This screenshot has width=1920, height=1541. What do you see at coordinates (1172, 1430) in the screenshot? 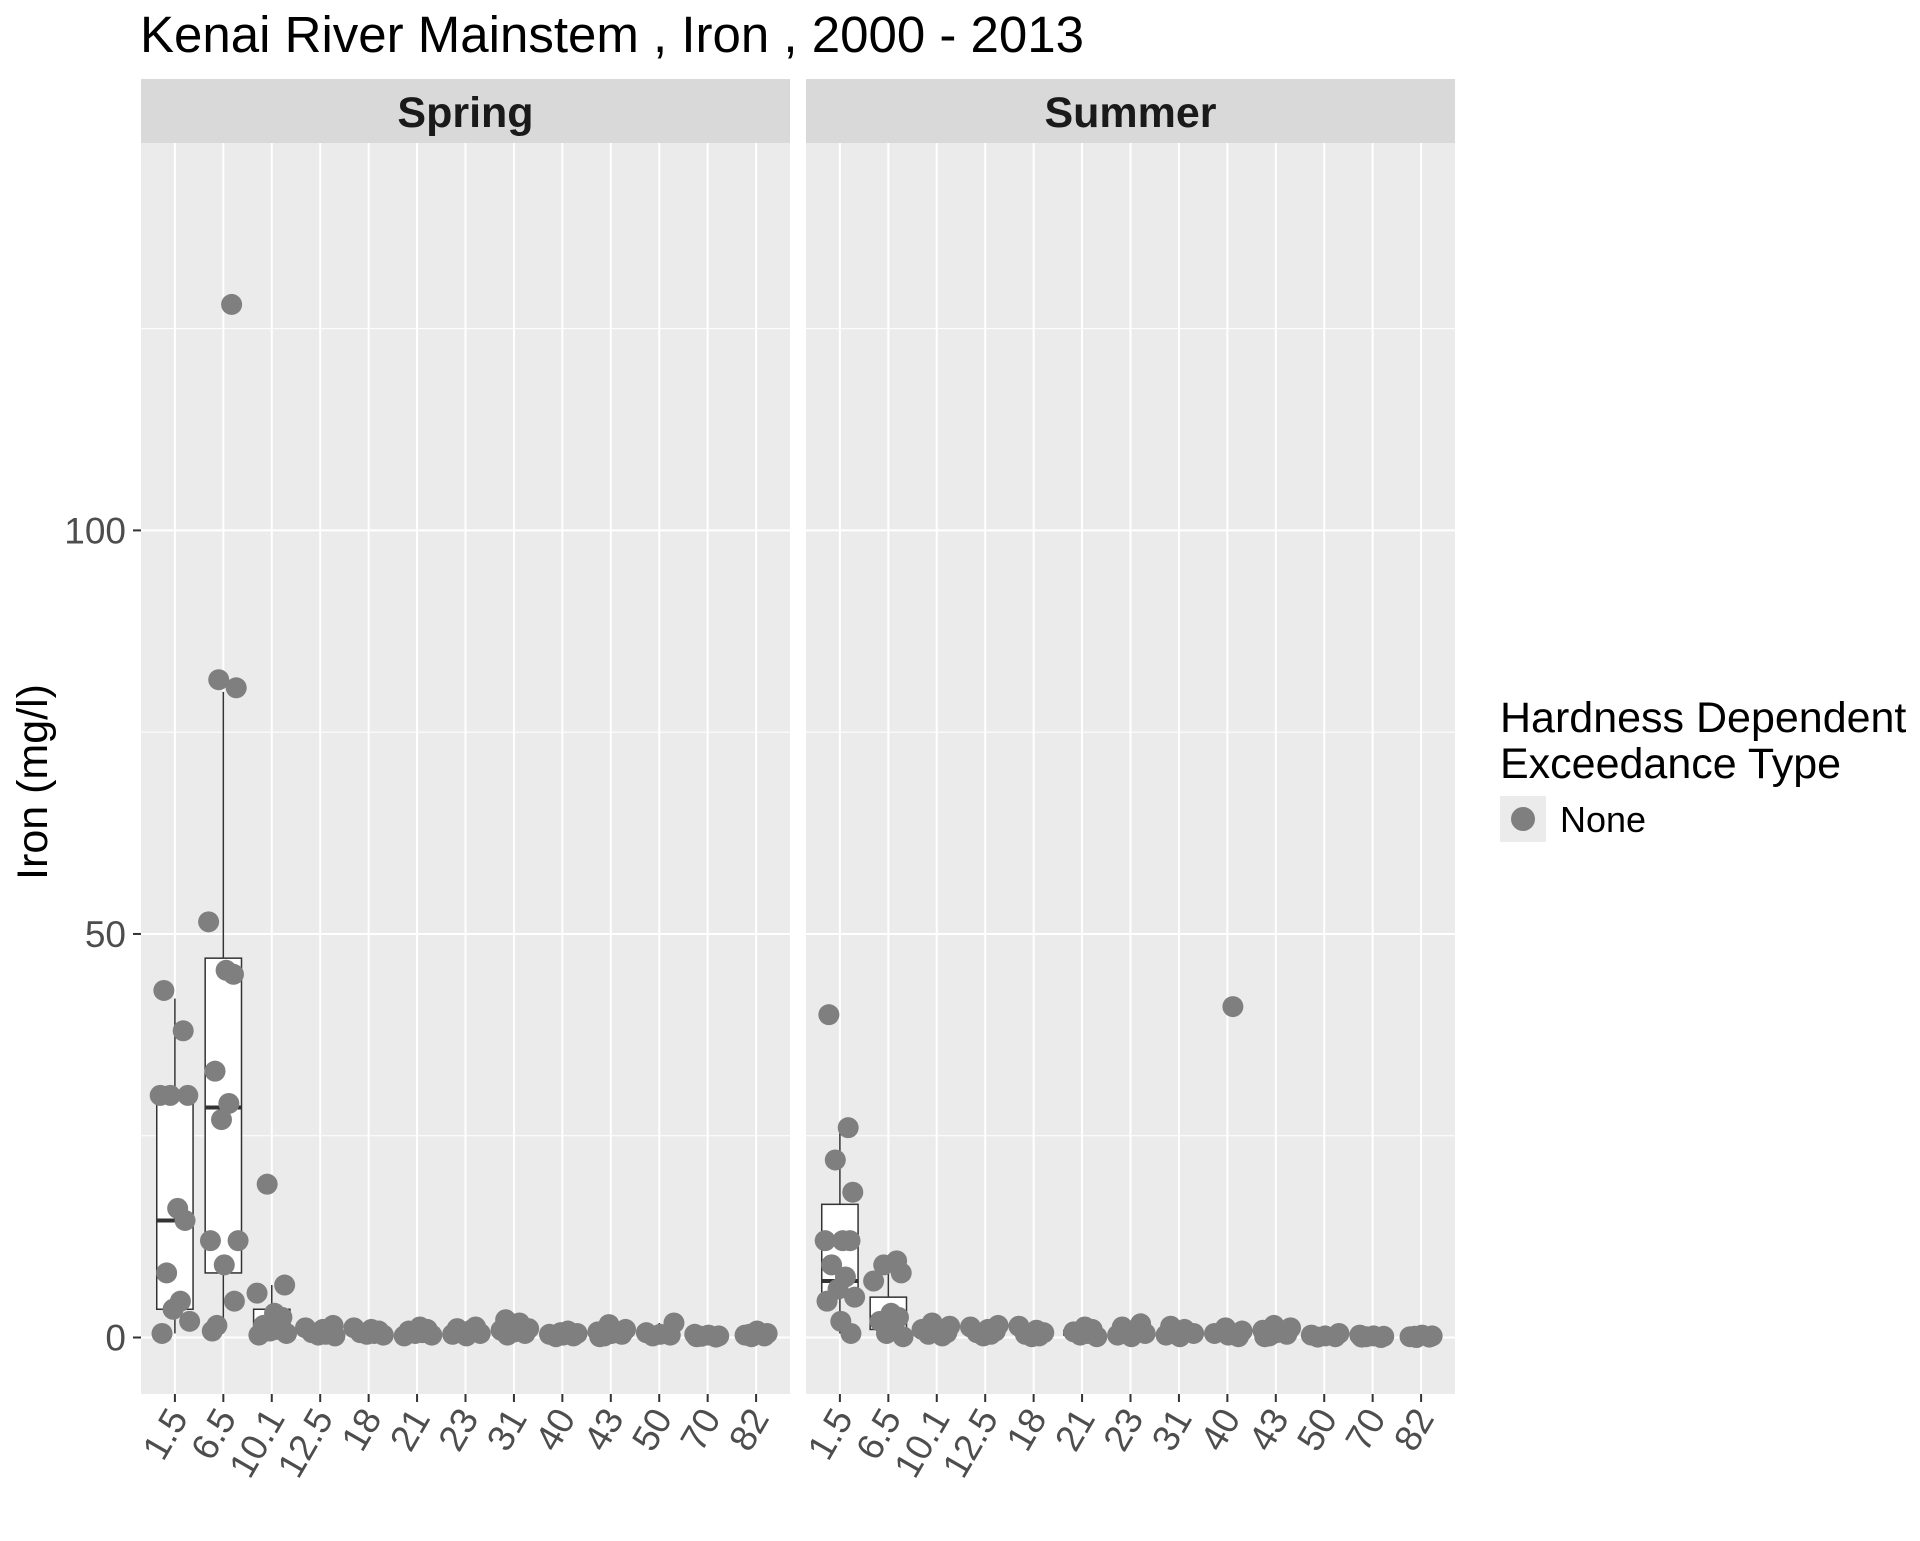
I see `x-tick-label: 31` at bounding box center [1172, 1430].